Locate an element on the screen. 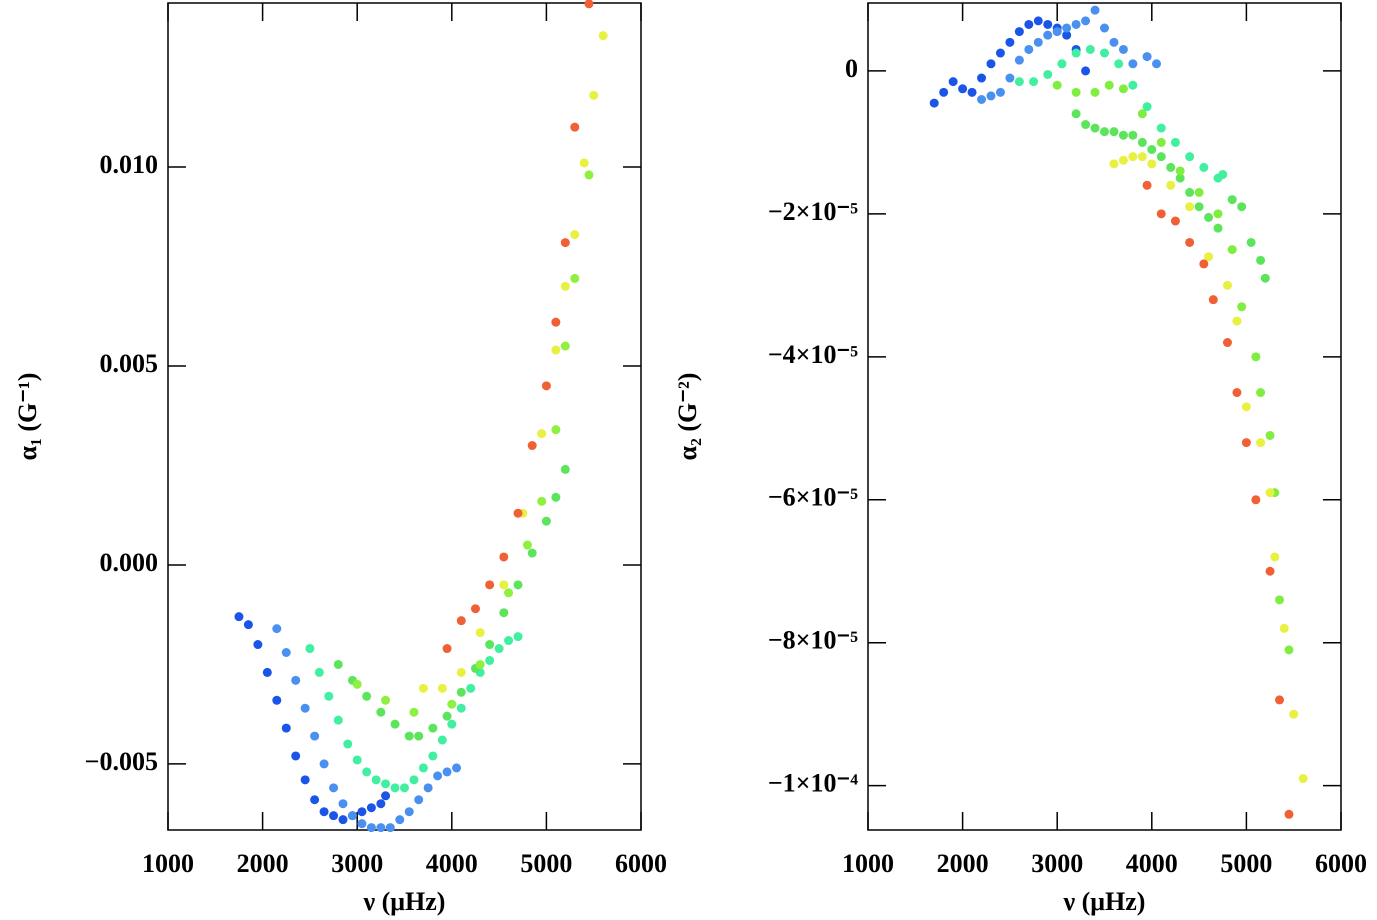 This screenshot has height=920, width=1377. x-axis-label: ν (μHz) is located at coordinates (1104, 901).